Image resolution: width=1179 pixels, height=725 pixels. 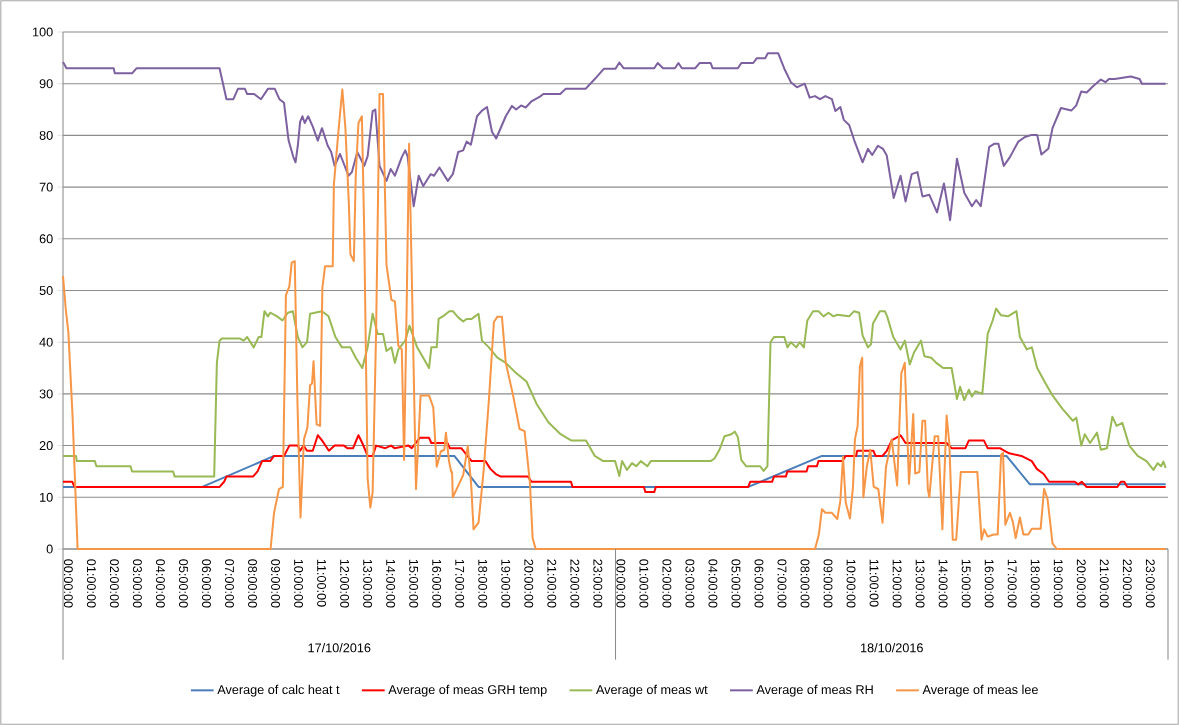 What do you see at coordinates (980, 690) in the screenshot?
I see `legend-label: Average of meas lee` at bounding box center [980, 690].